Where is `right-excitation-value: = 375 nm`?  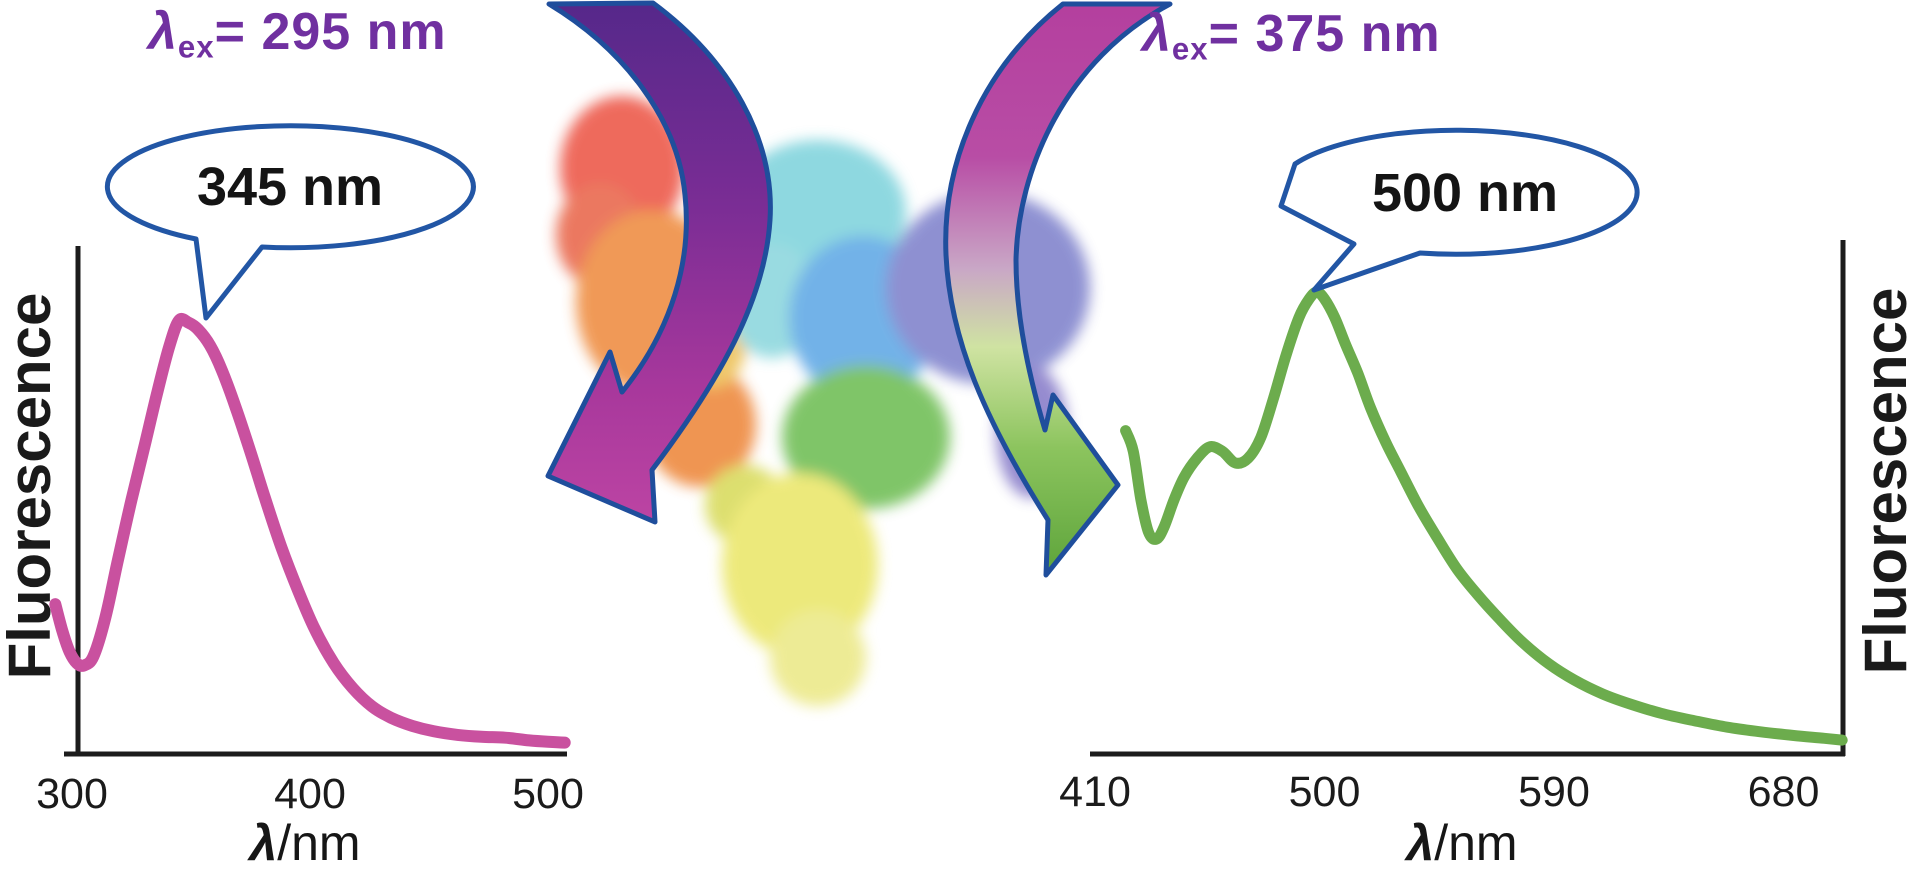
right-excitation-value: = 375 nm is located at coordinates (1324, 34).